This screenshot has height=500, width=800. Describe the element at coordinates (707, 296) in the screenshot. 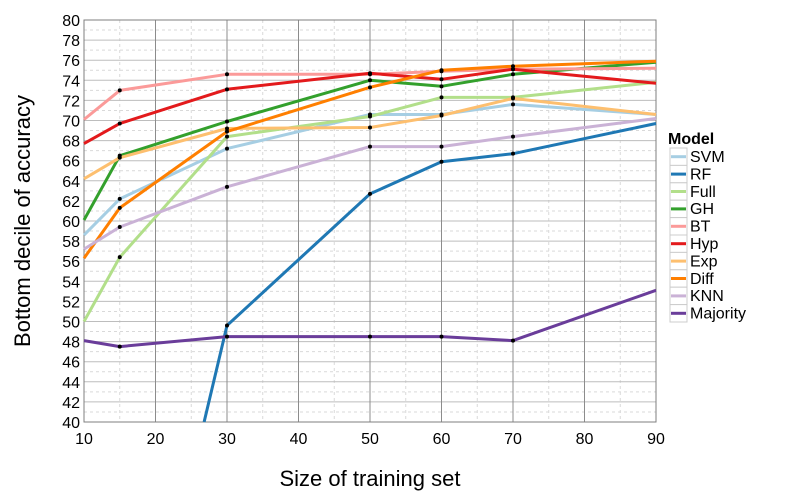

I see `legend-label-knn: KNN` at that location.